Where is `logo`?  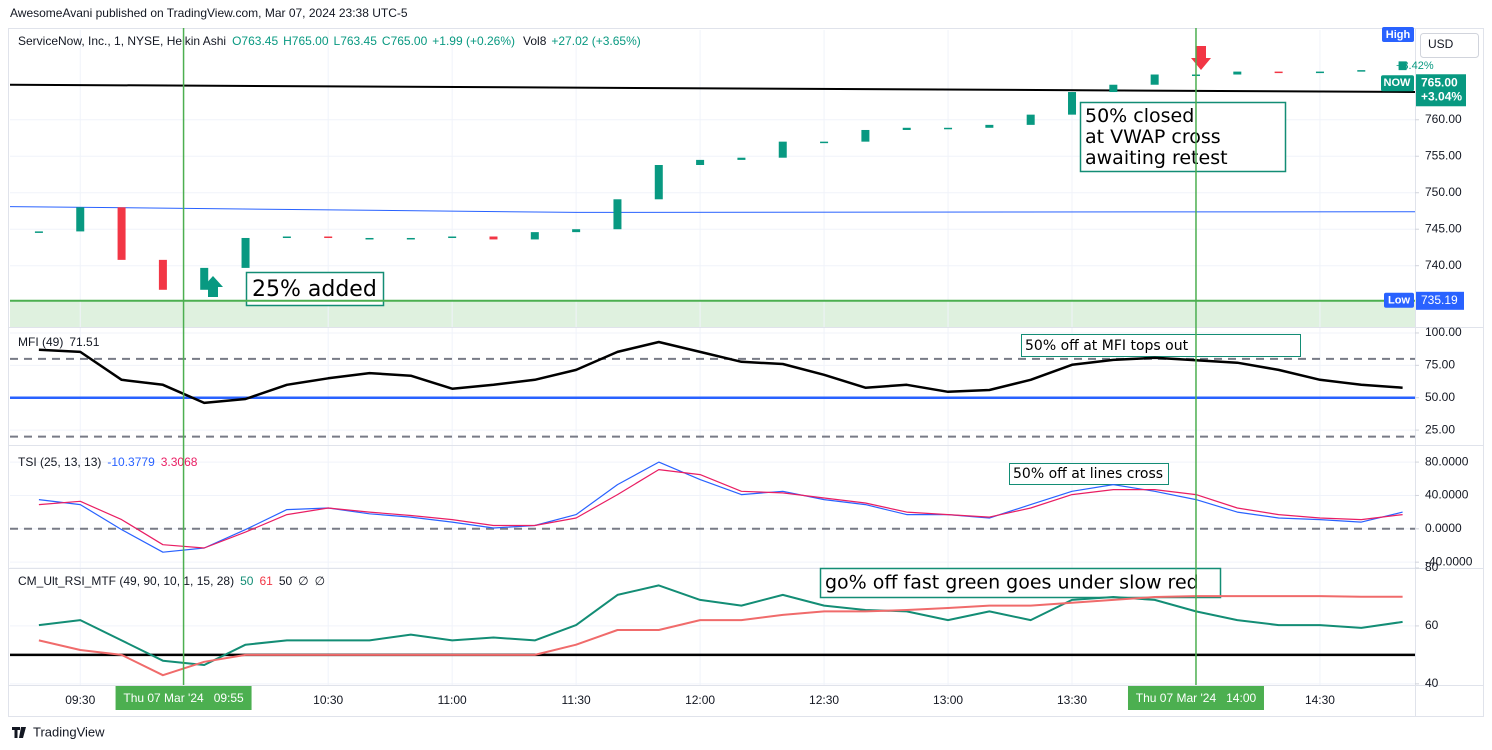
logo is located at coordinates (19, 732).